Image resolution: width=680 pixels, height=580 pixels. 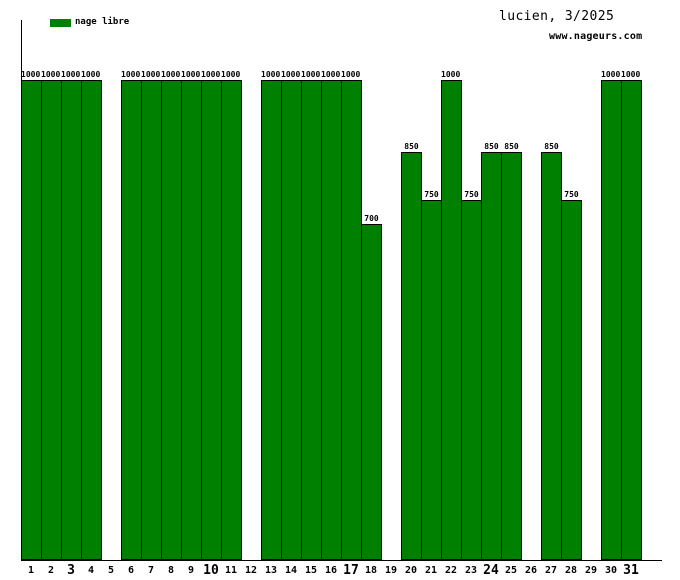 What do you see at coordinates (311, 74) in the screenshot?
I see `bar-value-label-day-15: 1000` at bounding box center [311, 74].